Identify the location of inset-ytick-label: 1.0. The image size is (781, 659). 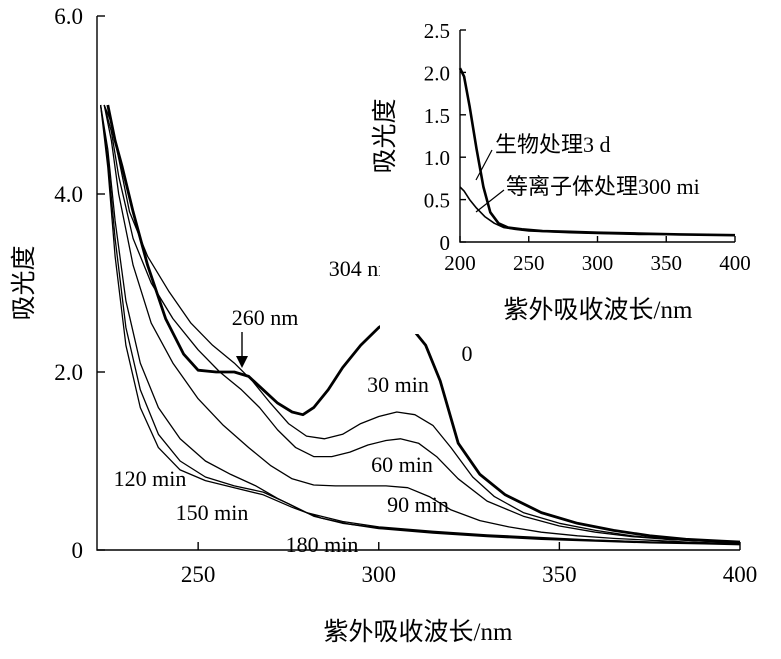
(437, 158).